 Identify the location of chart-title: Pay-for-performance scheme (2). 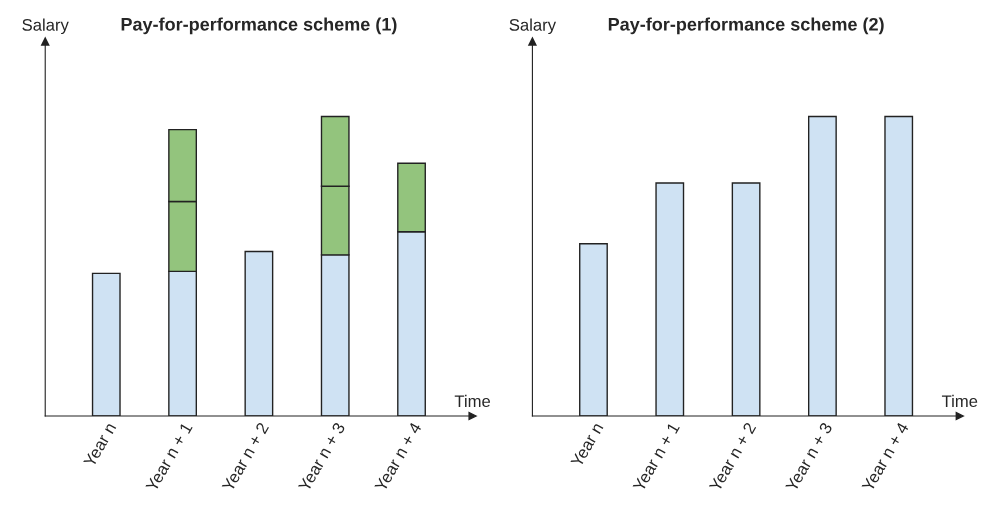
(746, 26).